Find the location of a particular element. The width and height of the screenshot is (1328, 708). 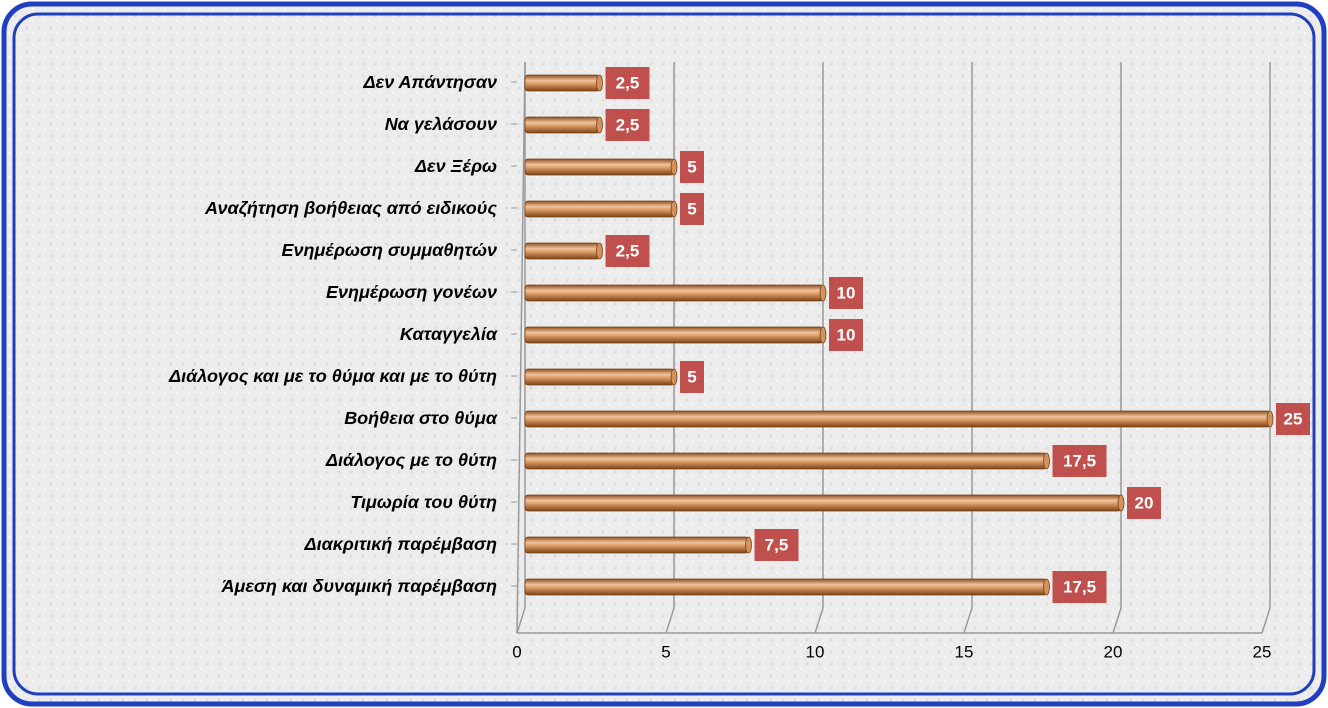

x-tick-label: 25 is located at coordinates (1262, 651).